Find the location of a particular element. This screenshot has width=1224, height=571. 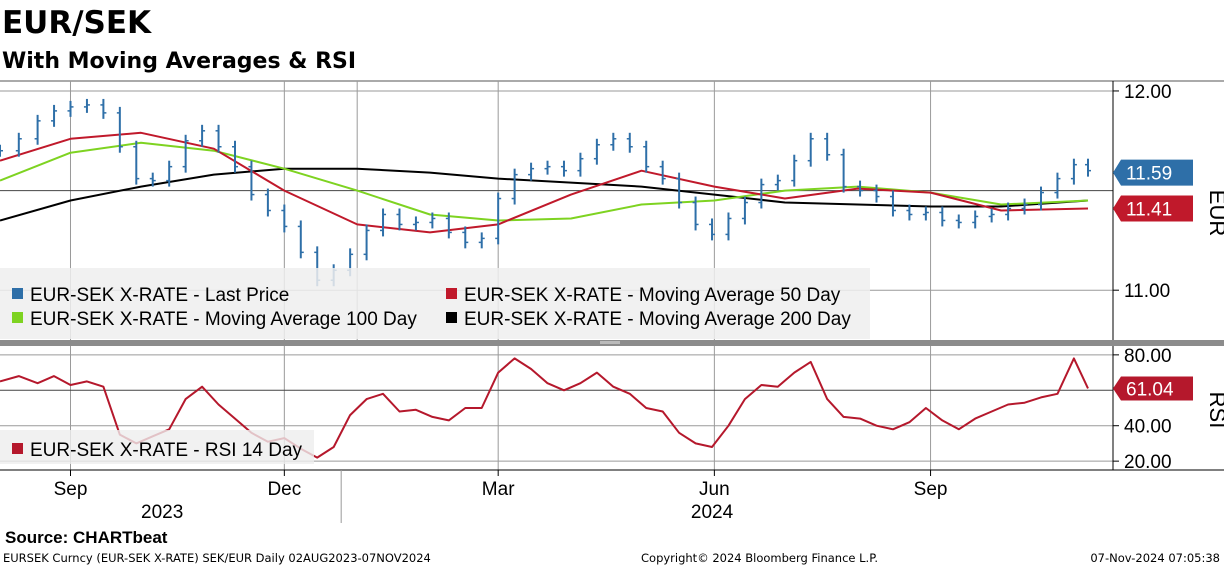

chart-title: EUR/SEK is located at coordinates (77, 23).